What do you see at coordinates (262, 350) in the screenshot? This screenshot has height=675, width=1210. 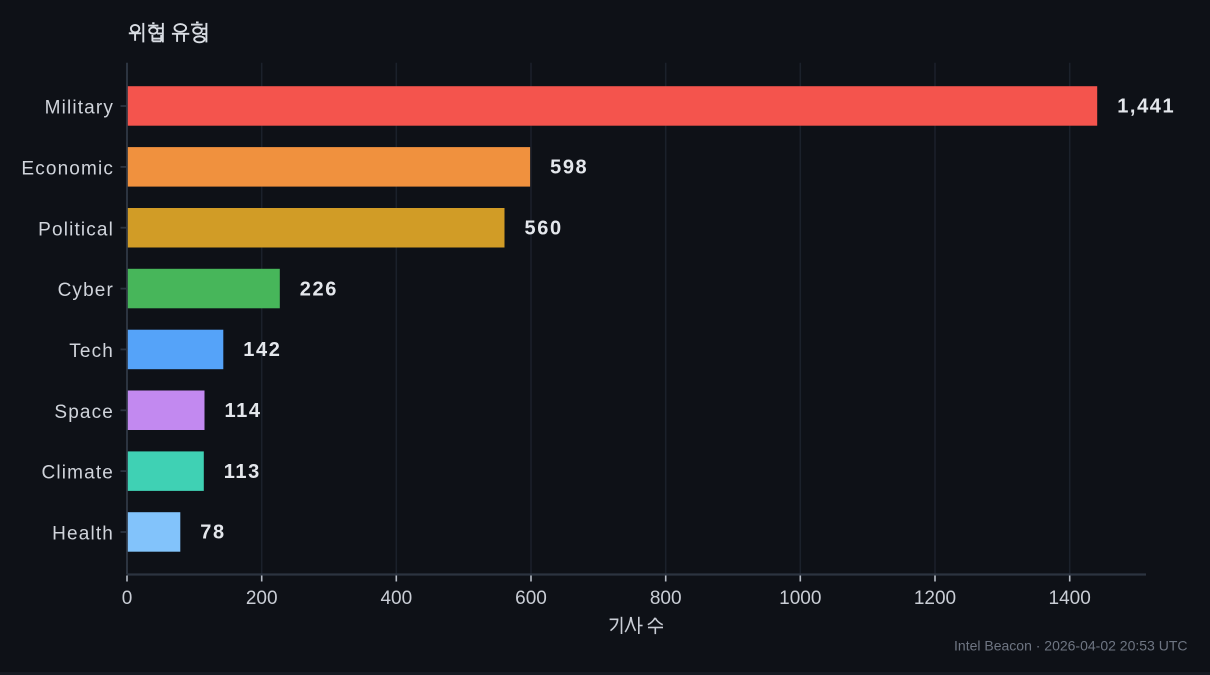 I see `svg-text: 142` at bounding box center [262, 350].